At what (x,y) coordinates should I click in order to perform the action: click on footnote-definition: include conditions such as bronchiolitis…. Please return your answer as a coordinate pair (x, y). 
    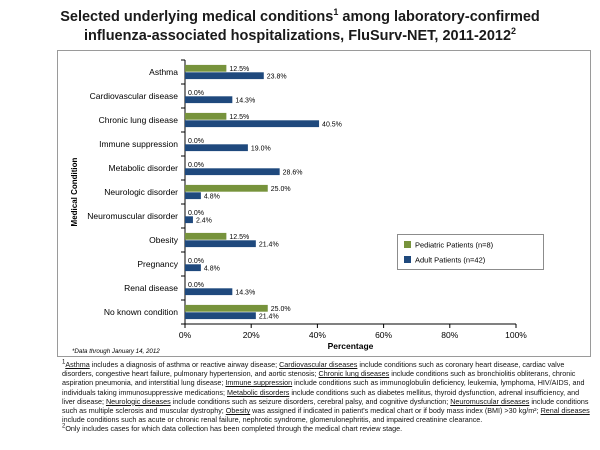
    Looking at the image, I should click on (319, 378).